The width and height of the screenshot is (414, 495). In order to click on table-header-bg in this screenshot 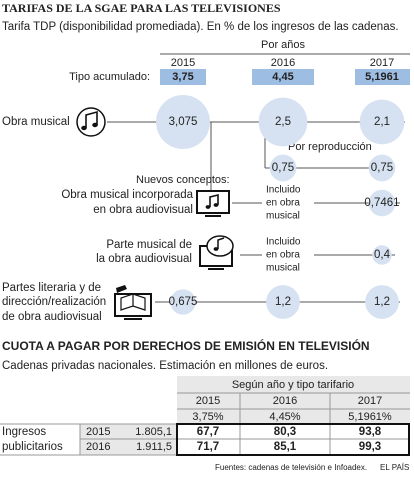, I will do `click(293, 400)`.